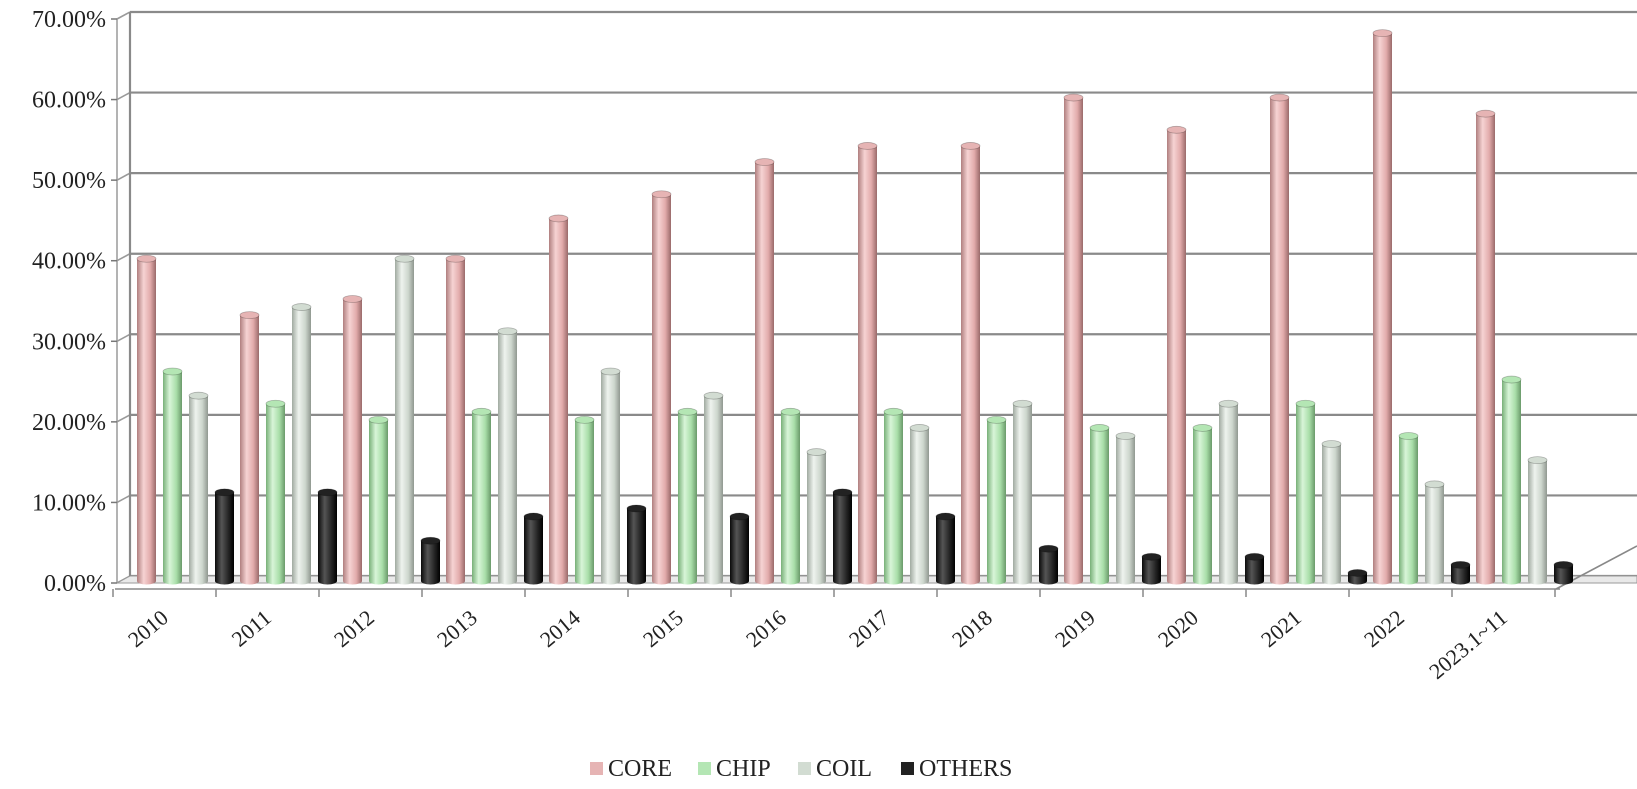 This screenshot has height=789, width=1637. What do you see at coordinates (1254, 568) in the screenshot?
I see `bar-others-2020` at bounding box center [1254, 568].